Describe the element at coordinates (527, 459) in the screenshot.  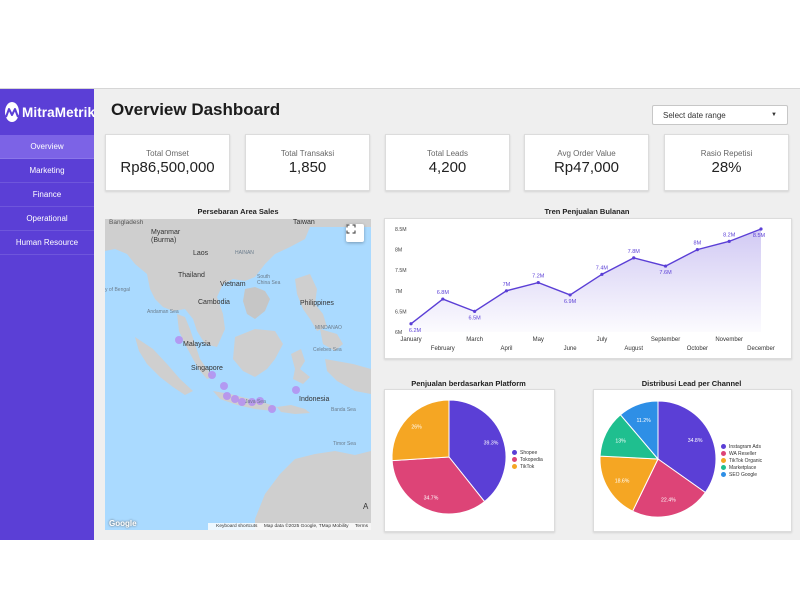
I see `legend-item: Tokopedia` at that location.